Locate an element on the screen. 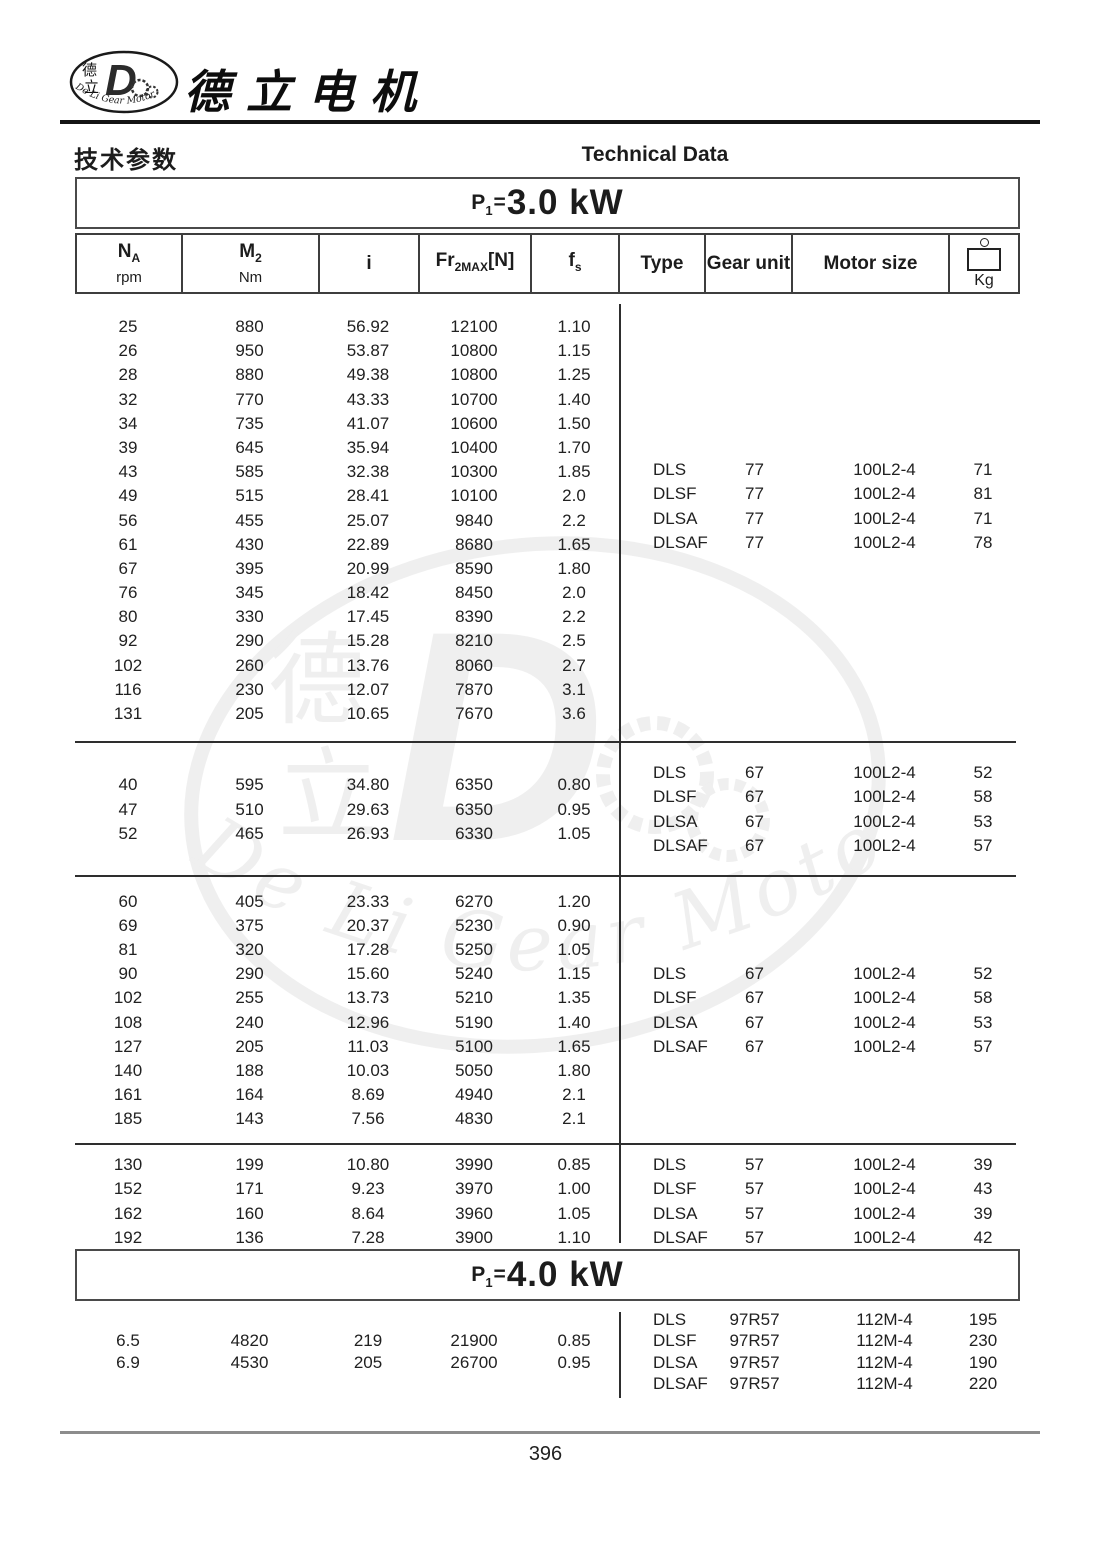  cell: 6350 is located at coordinates (474, 809).